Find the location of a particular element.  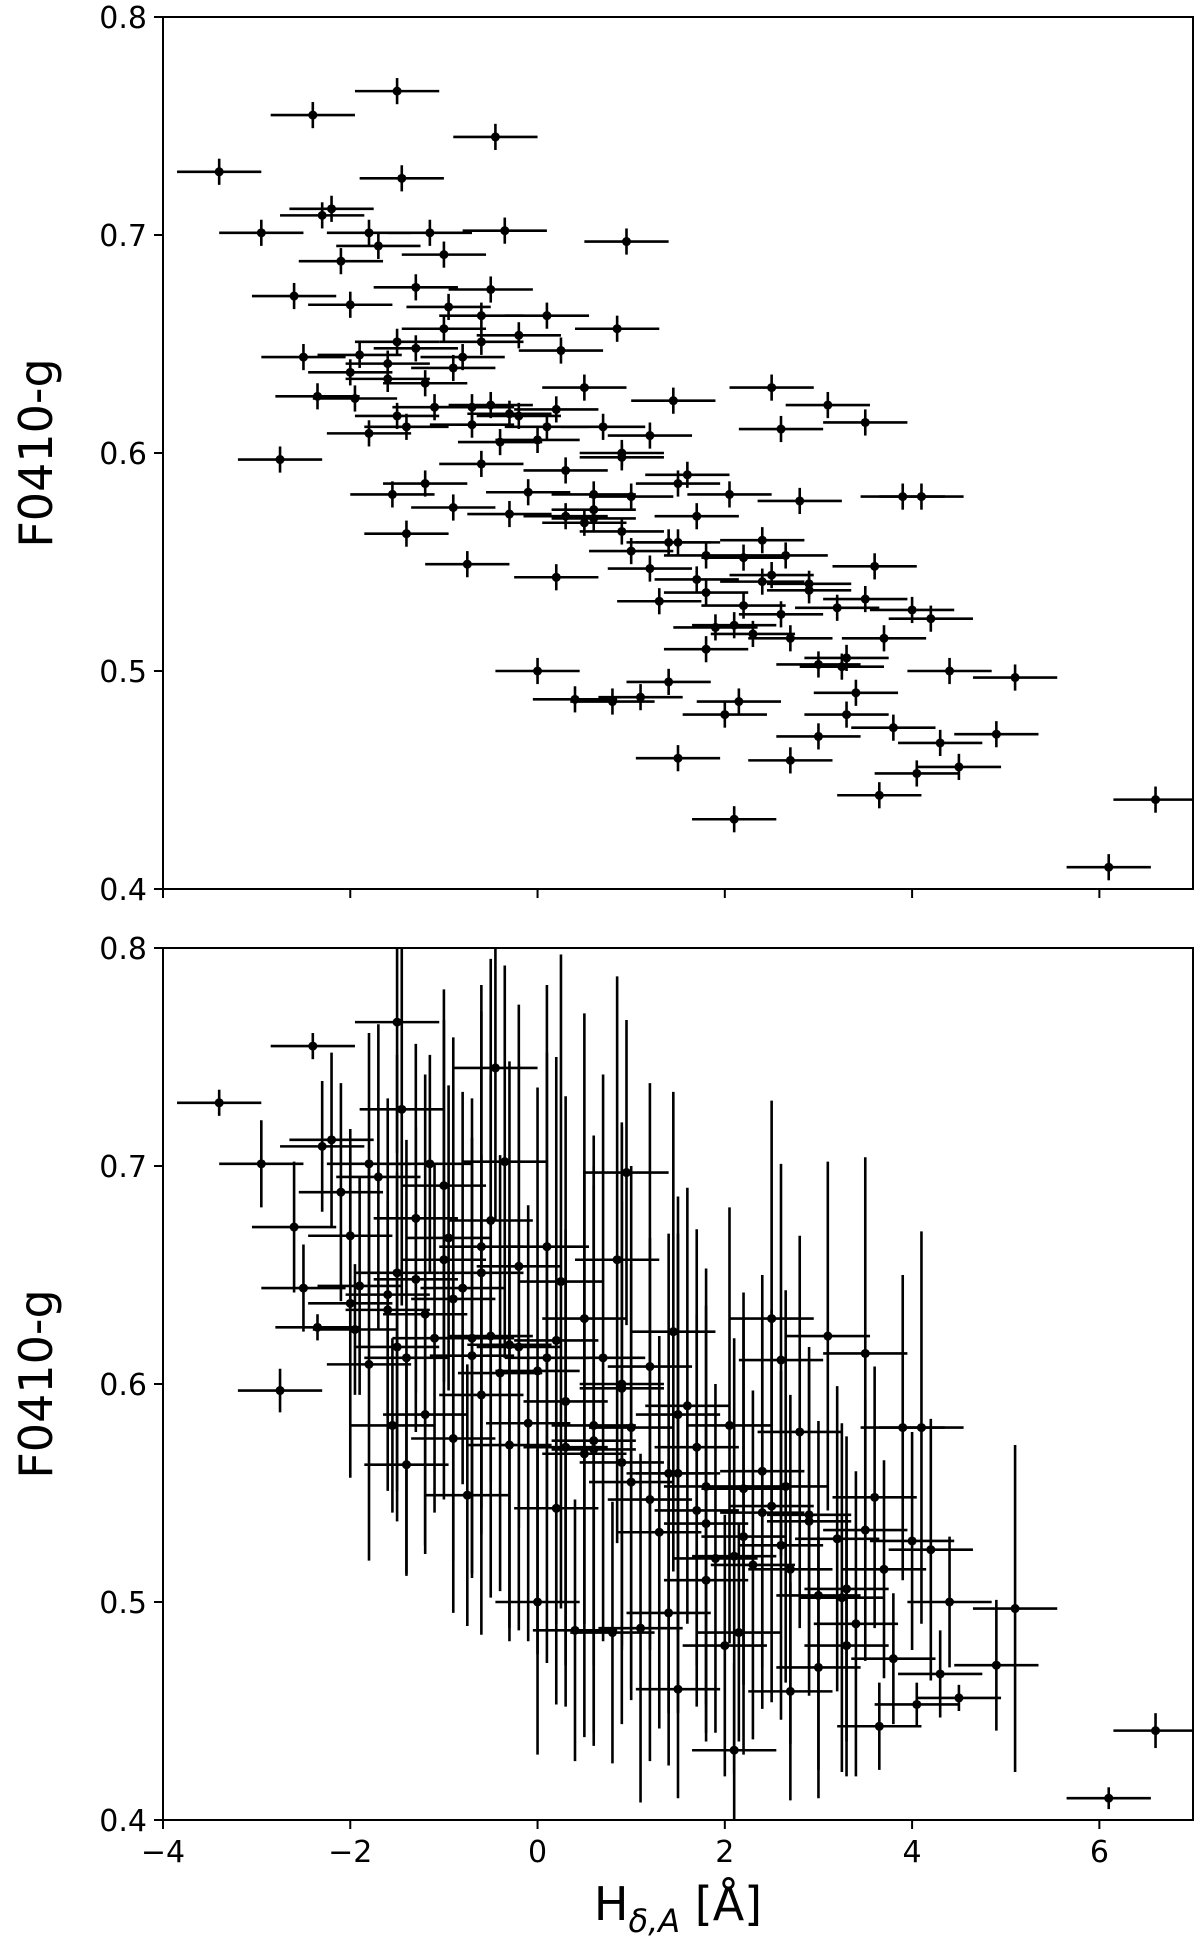

x-tick-label: 4 is located at coordinates (912, 1852).